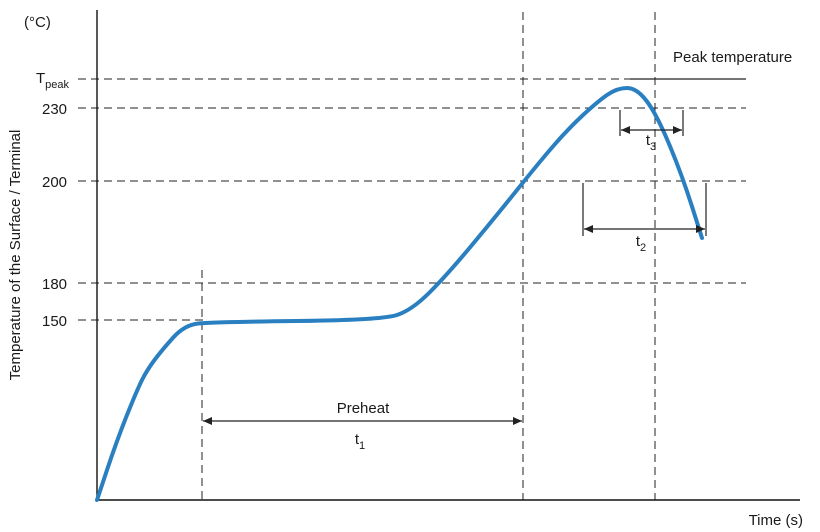  Describe the element at coordinates (54, 182) in the screenshot. I see `y-tick-label: 200` at that location.